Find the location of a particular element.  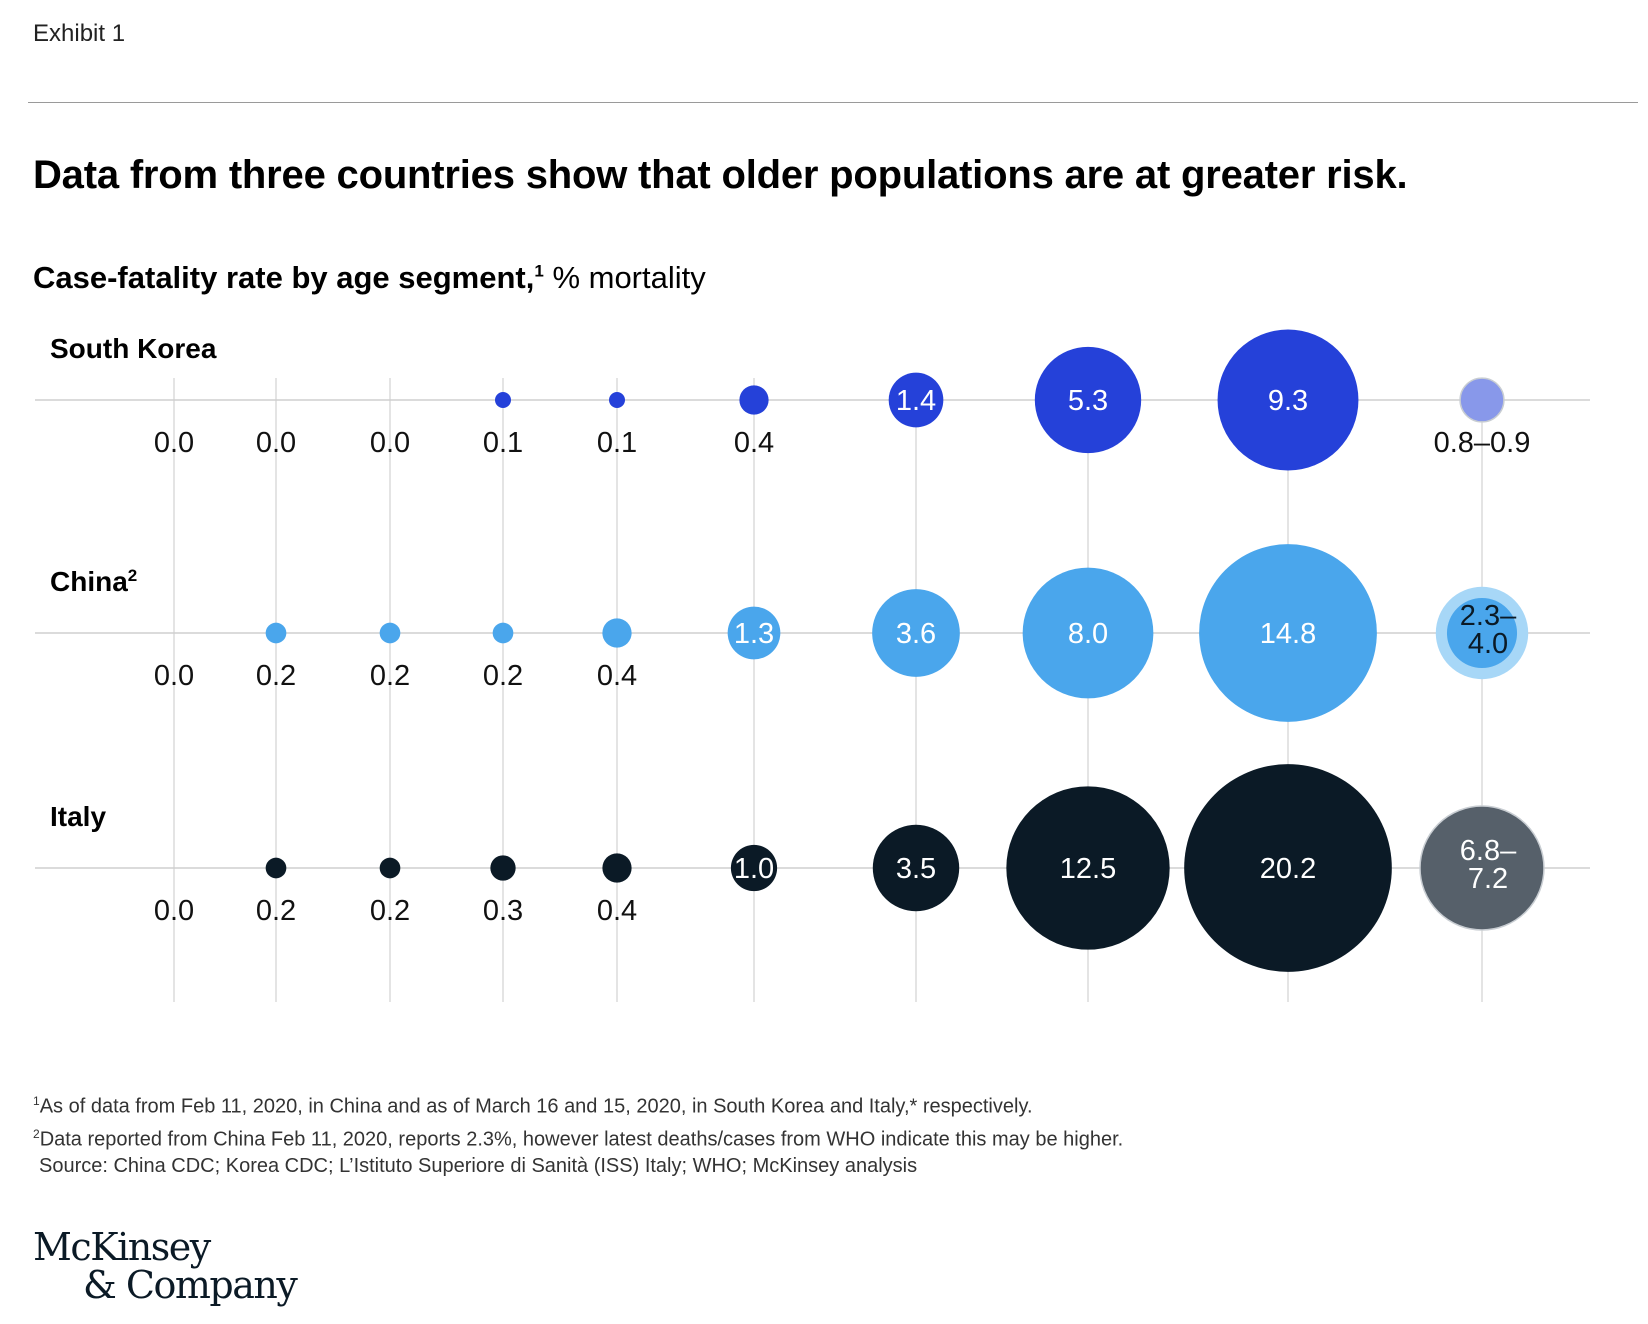

company-logo: McKinsey & Company is located at coordinates (165, 1266).